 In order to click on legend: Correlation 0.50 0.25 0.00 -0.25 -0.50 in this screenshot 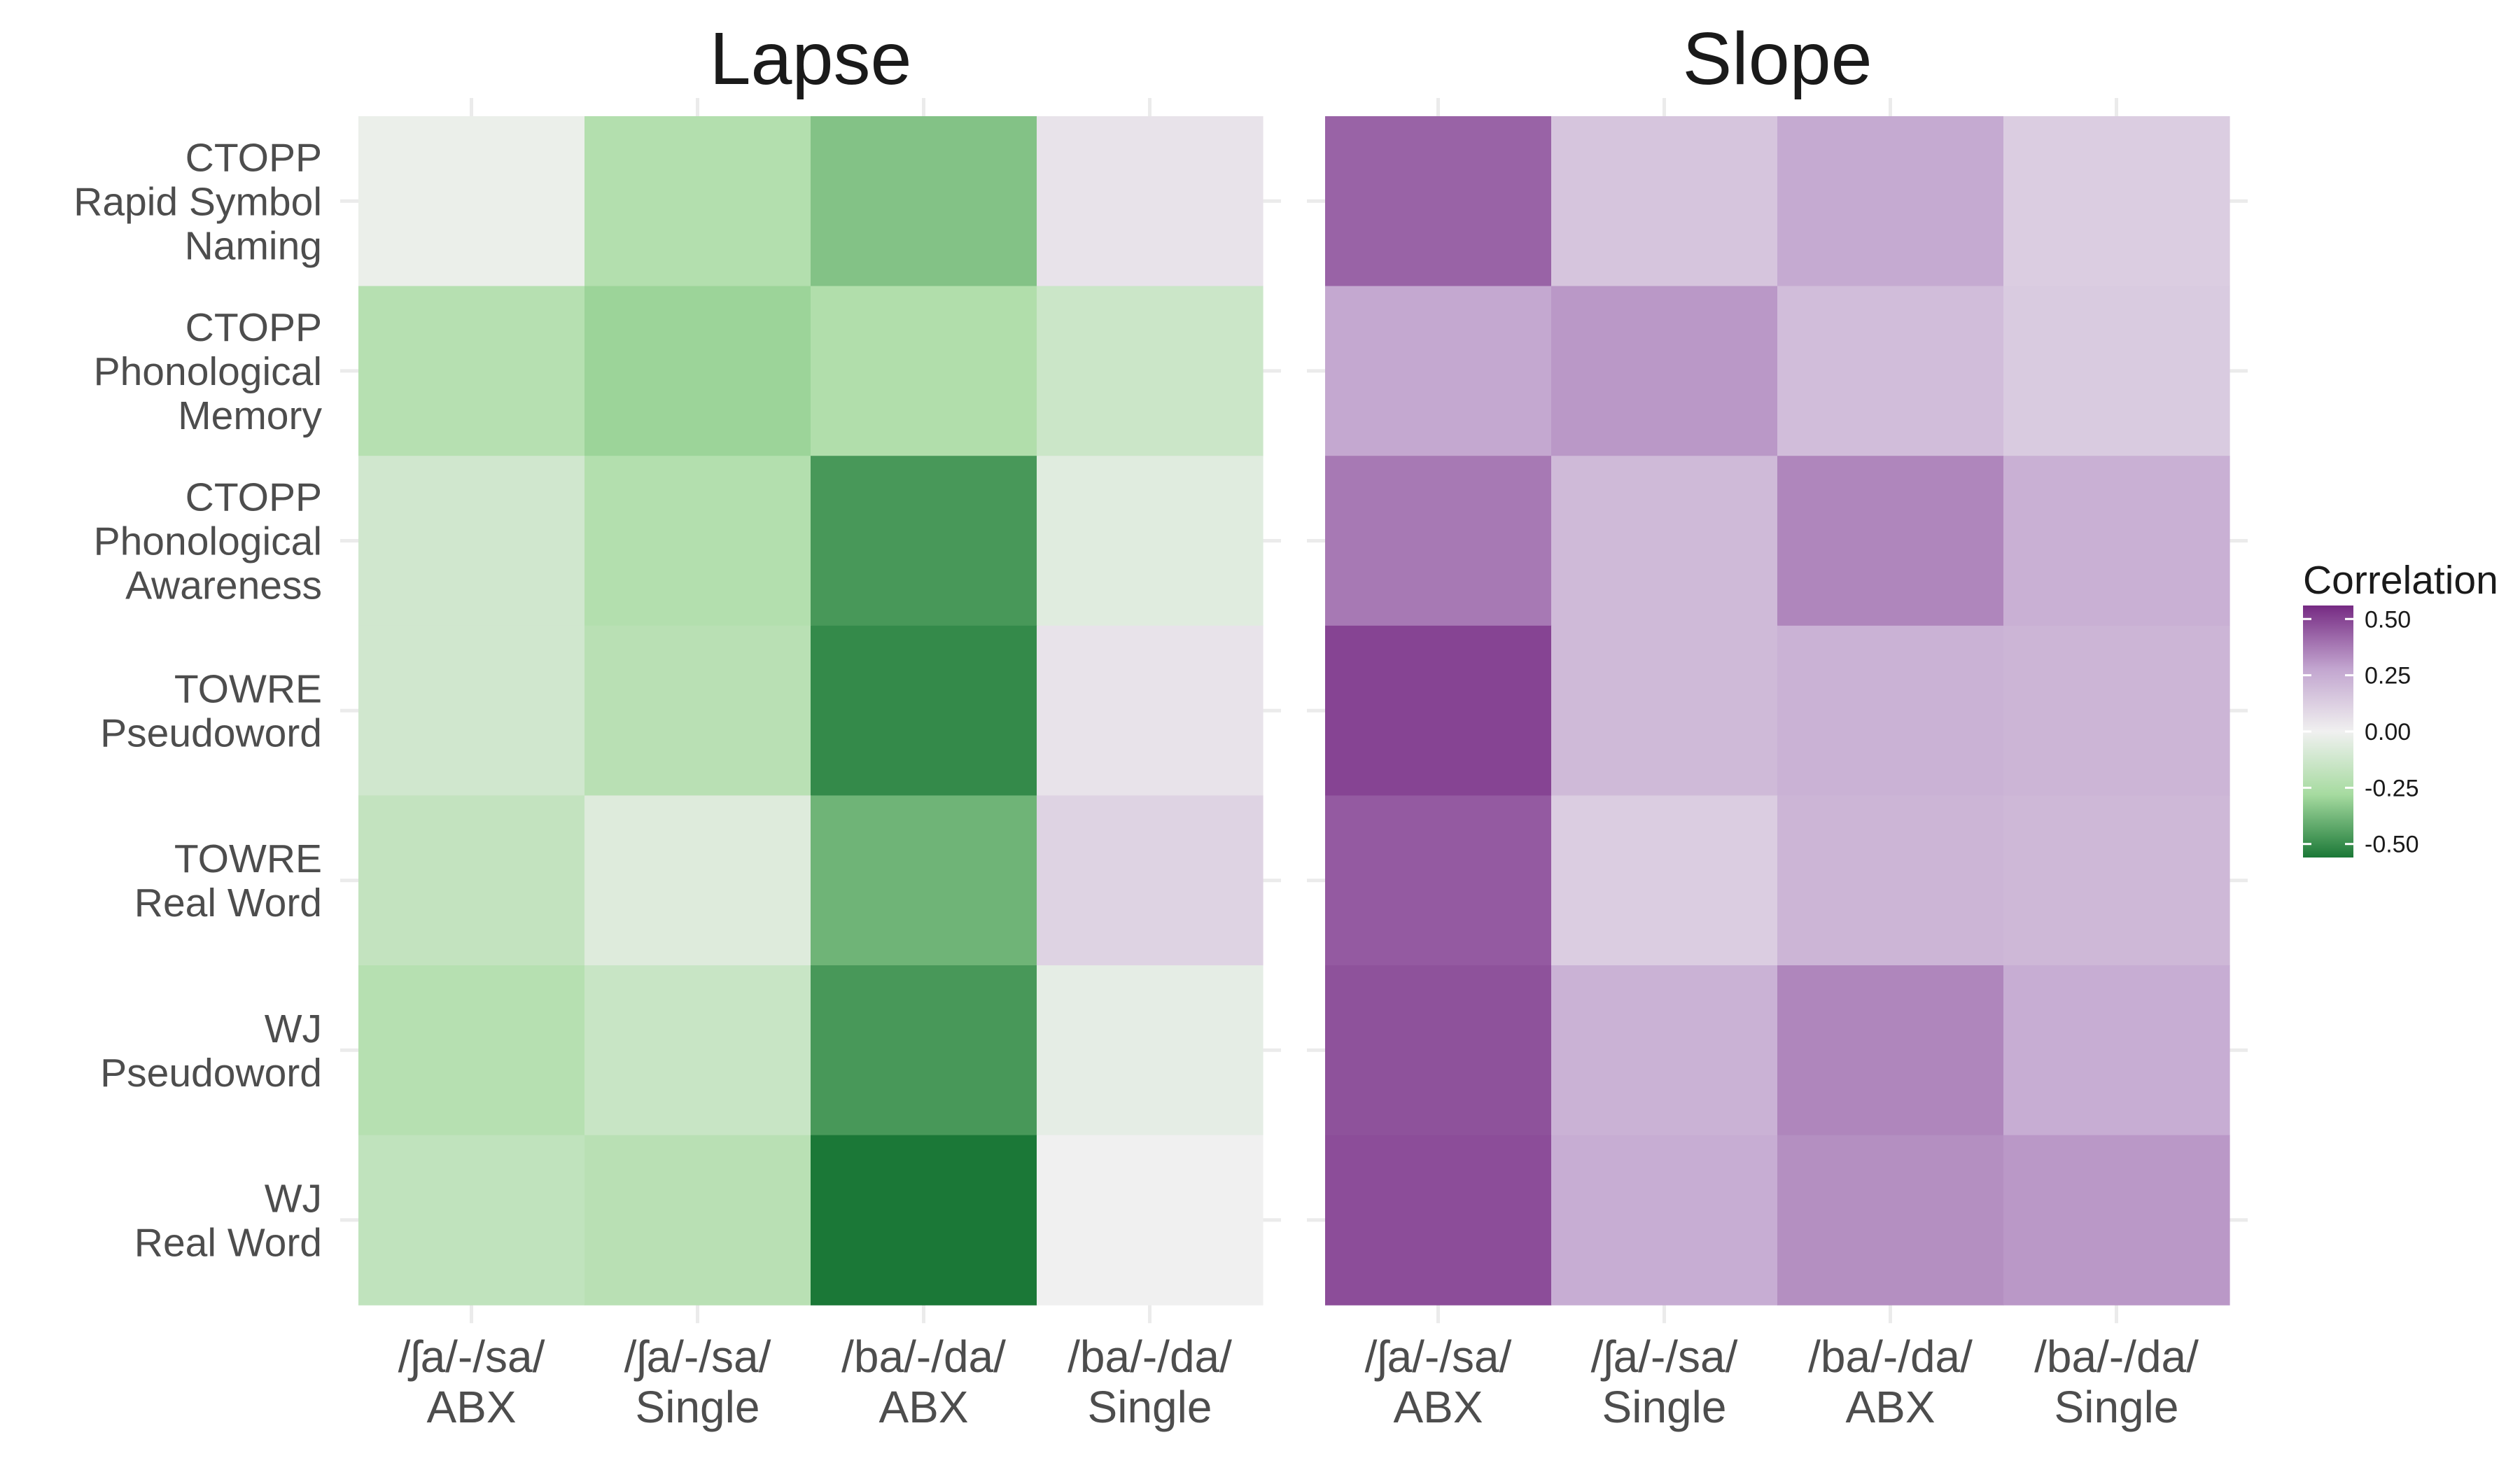, I will do `click(2400, 708)`.